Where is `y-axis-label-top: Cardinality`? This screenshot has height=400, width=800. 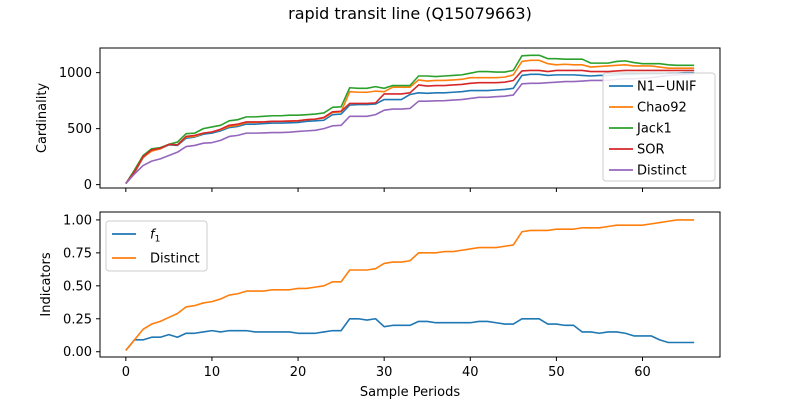
y-axis-label-top: Cardinality is located at coordinates (42, 118).